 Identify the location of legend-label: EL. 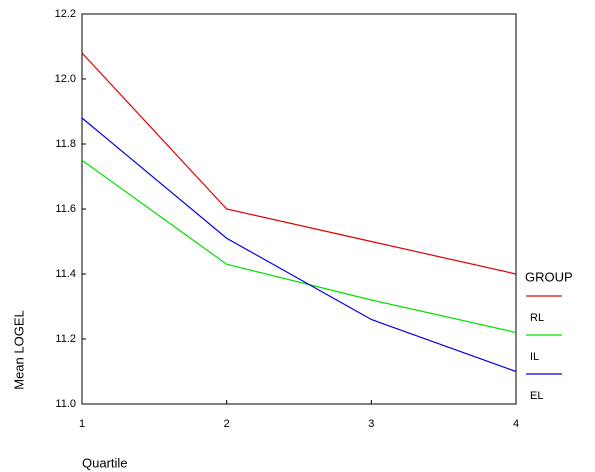
(536, 396).